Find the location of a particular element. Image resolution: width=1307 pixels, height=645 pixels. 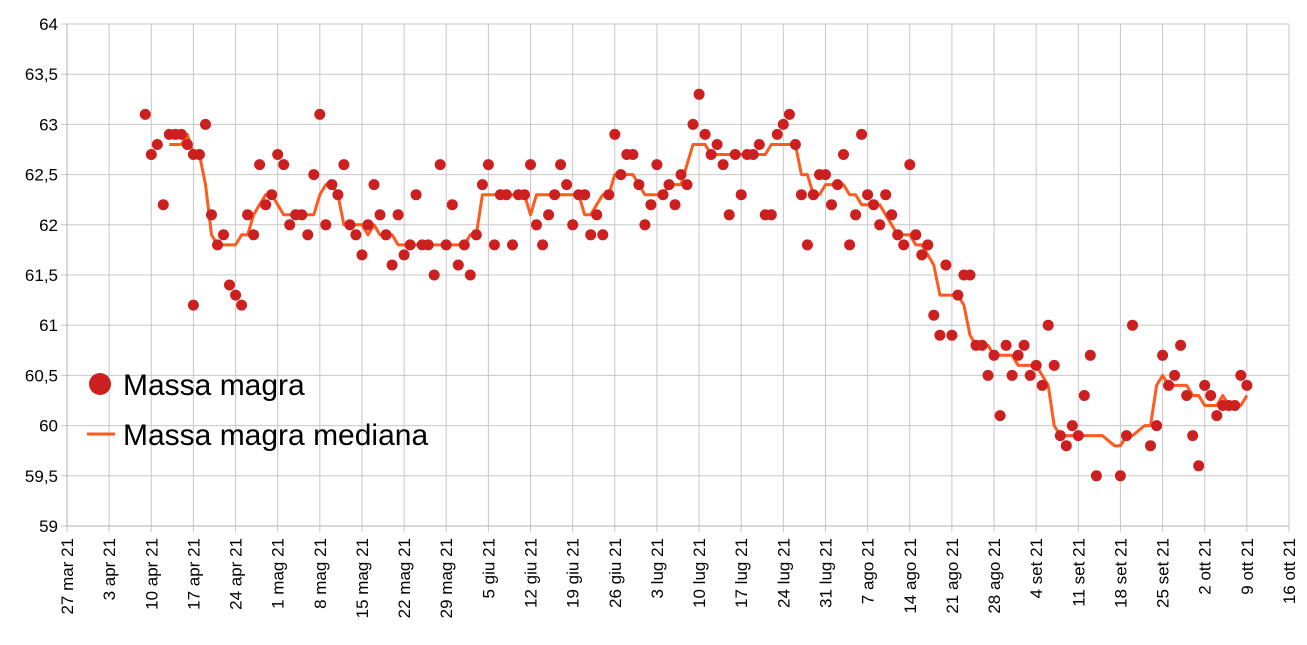

y-tick-label: 59 is located at coordinates (48, 526).